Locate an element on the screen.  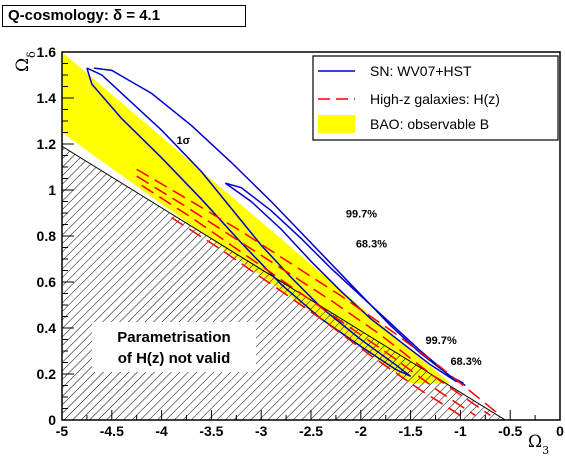
legend-label-sn: SN: WV07+HST is located at coordinates (421, 71).